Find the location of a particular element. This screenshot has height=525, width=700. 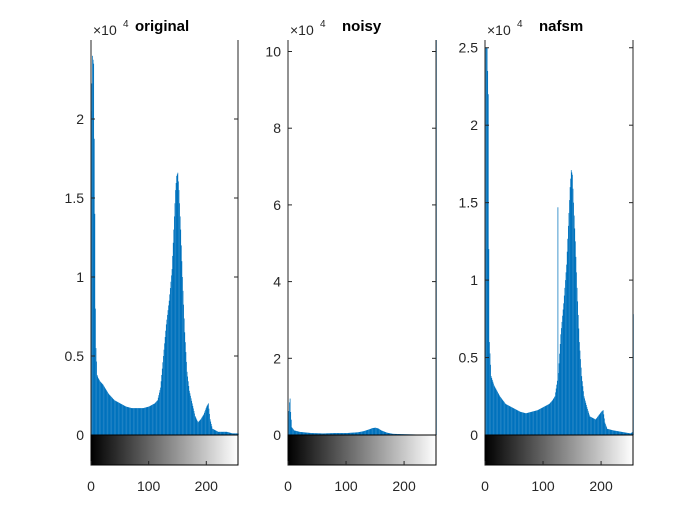

x-tick-label: 100 is located at coordinates (543, 486).